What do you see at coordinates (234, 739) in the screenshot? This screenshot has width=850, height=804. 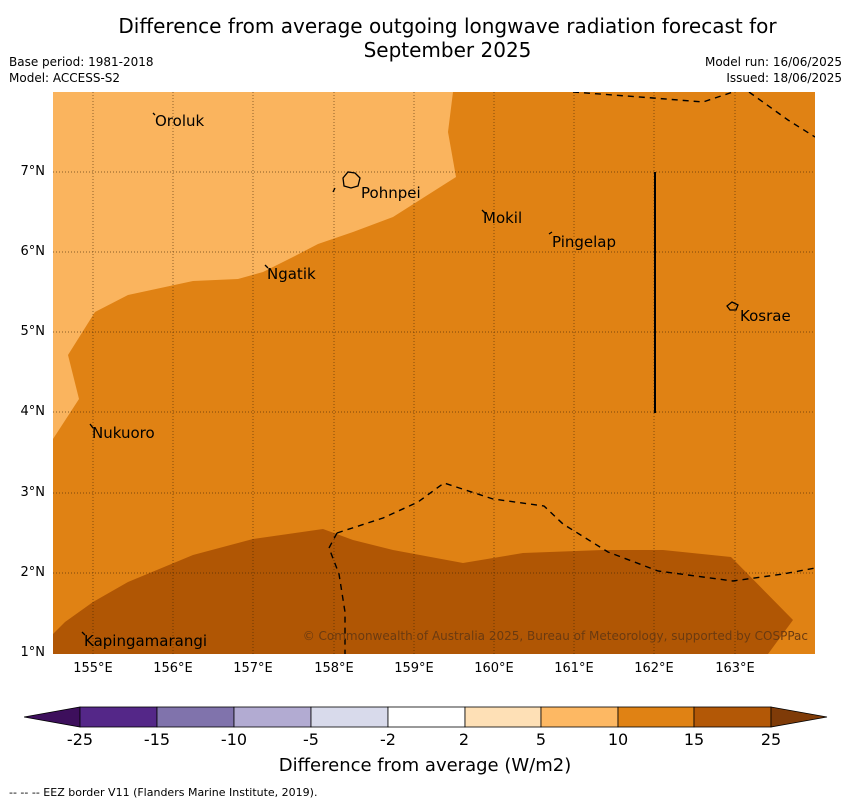 I see `cb-label-2: -10` at bounding box center [234, 739].